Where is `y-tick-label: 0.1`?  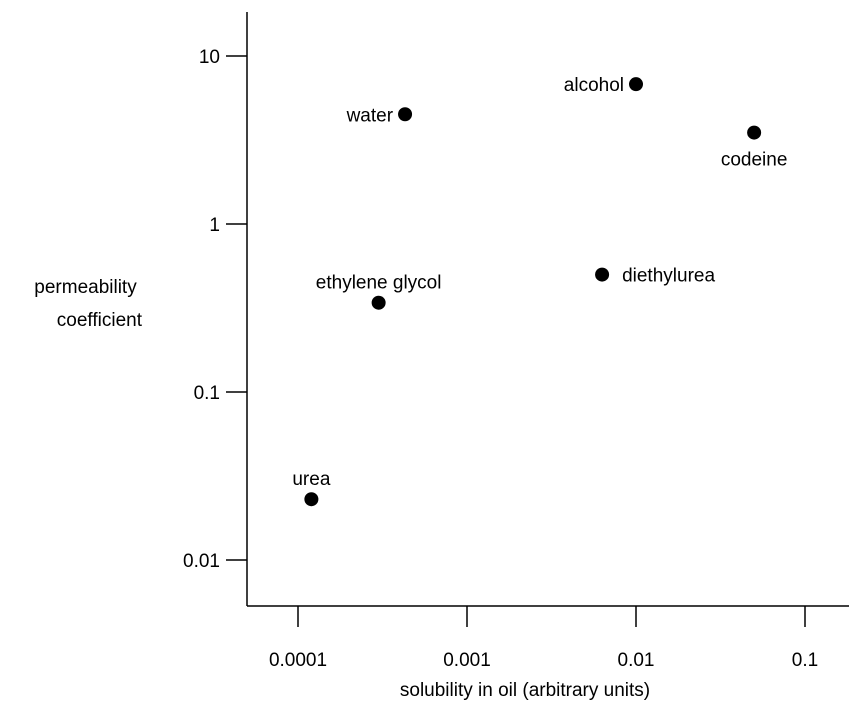
y-tick-label: 0.1 is located at coordinates (207, 393).